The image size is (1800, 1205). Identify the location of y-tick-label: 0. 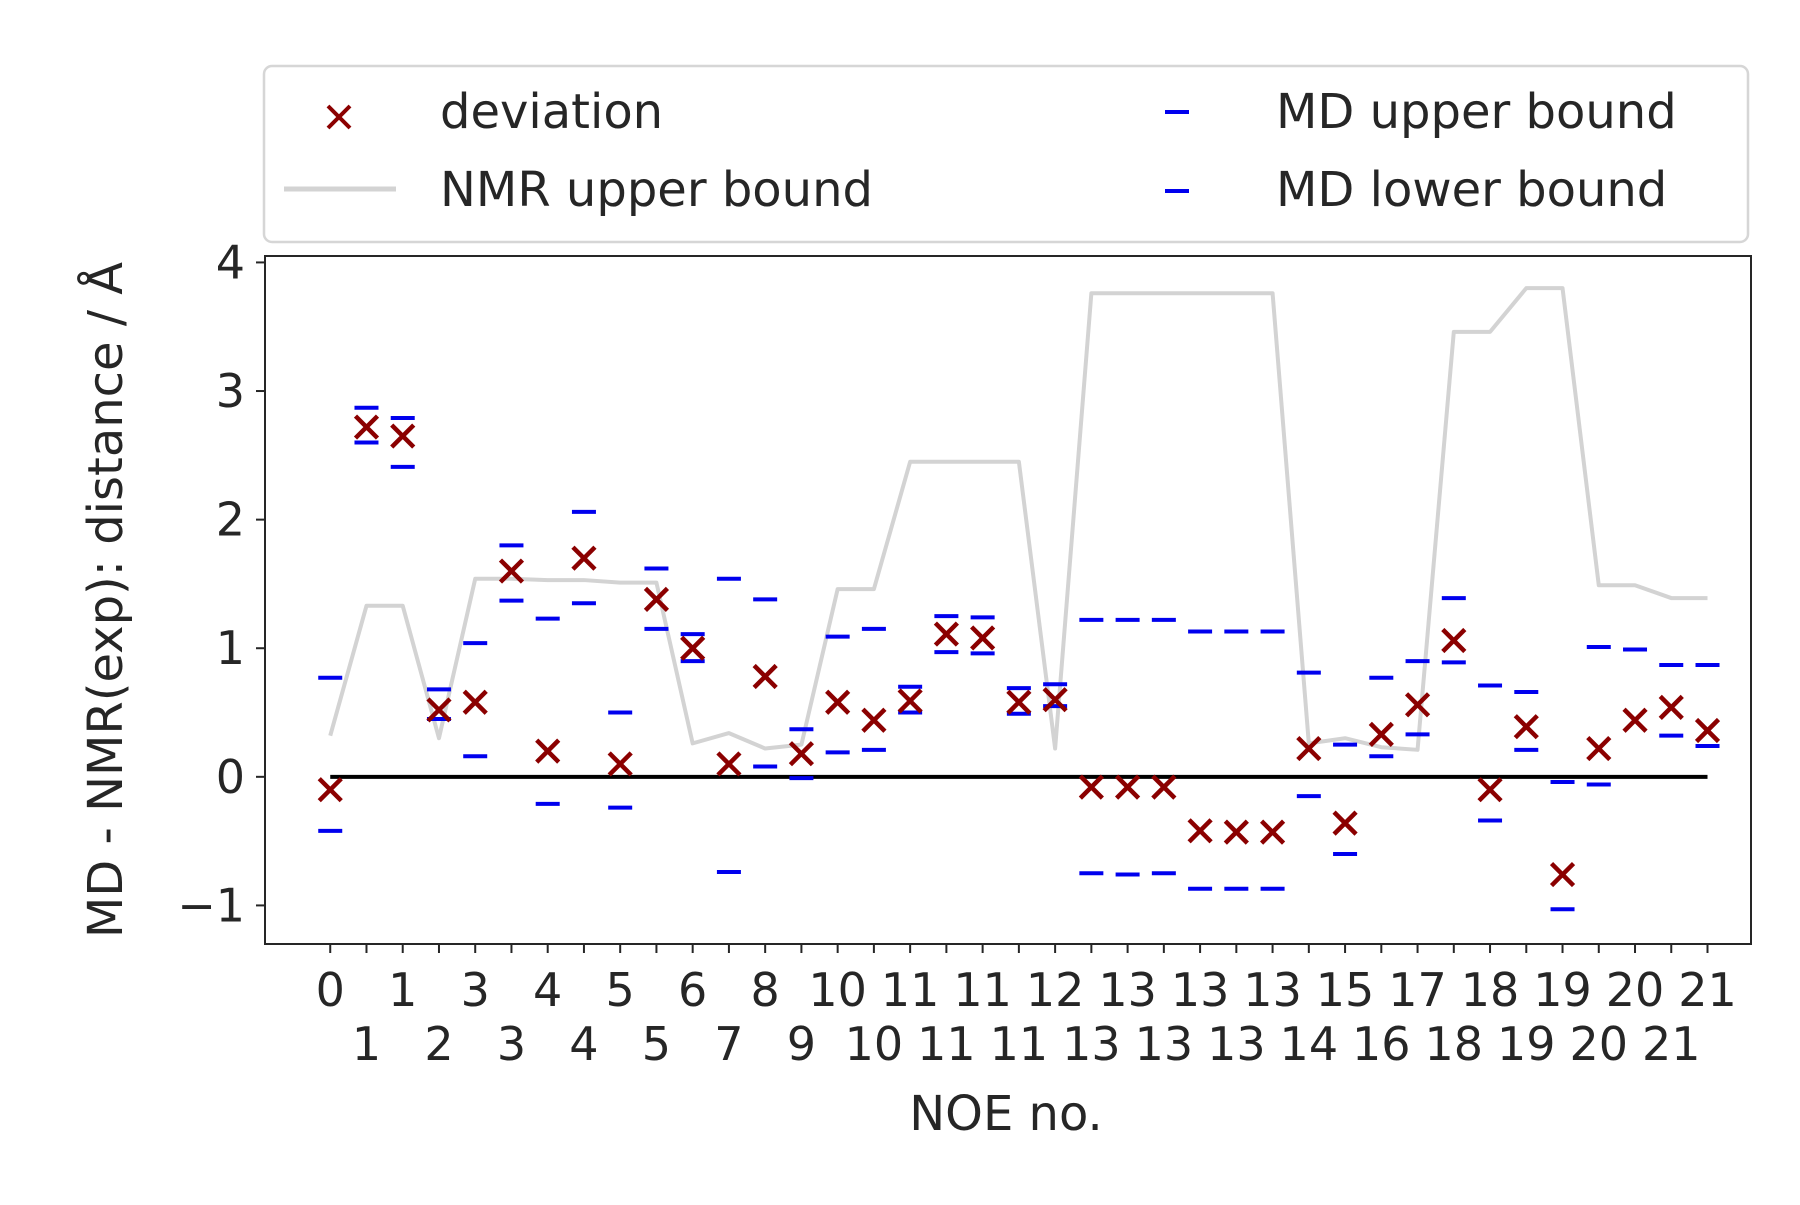
(230, 777).